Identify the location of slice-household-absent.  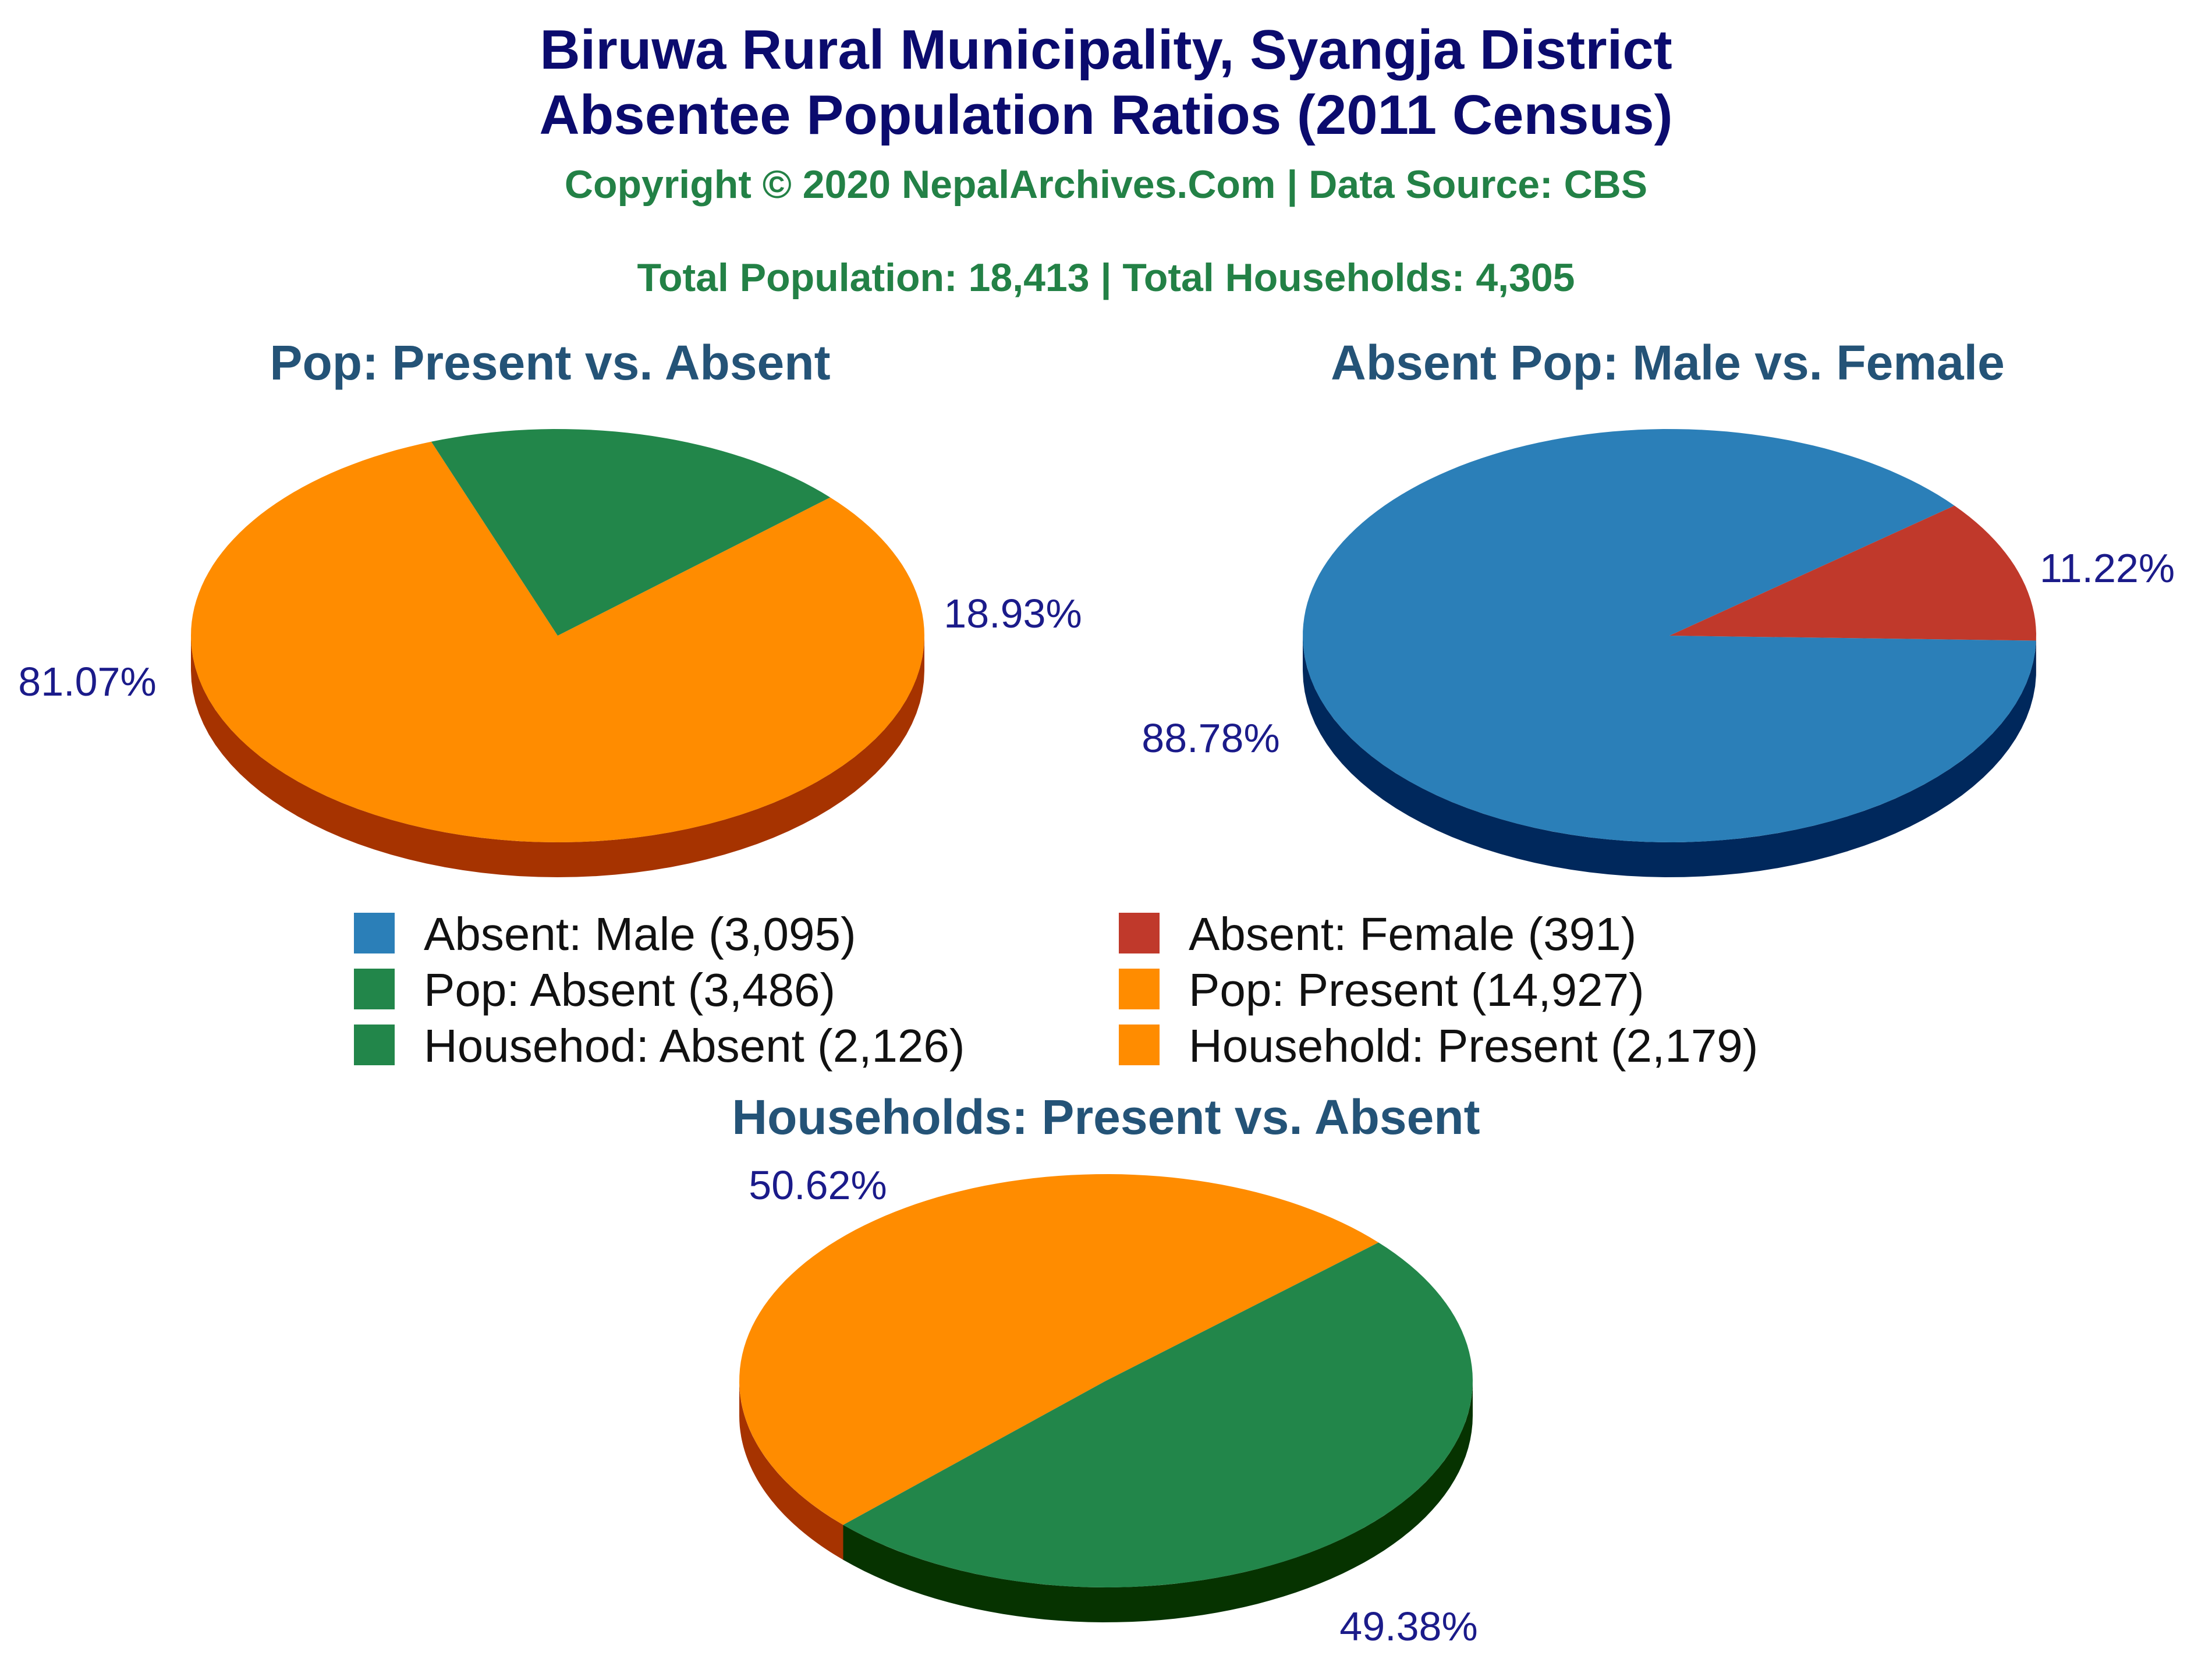
(1158, 1415).